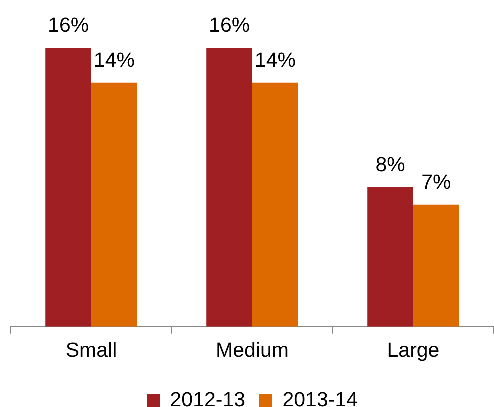  What do you see at coordinates (92, 350) in the screenshot?
I see `x-tick-label: Small` at bounding box center [92, 350].